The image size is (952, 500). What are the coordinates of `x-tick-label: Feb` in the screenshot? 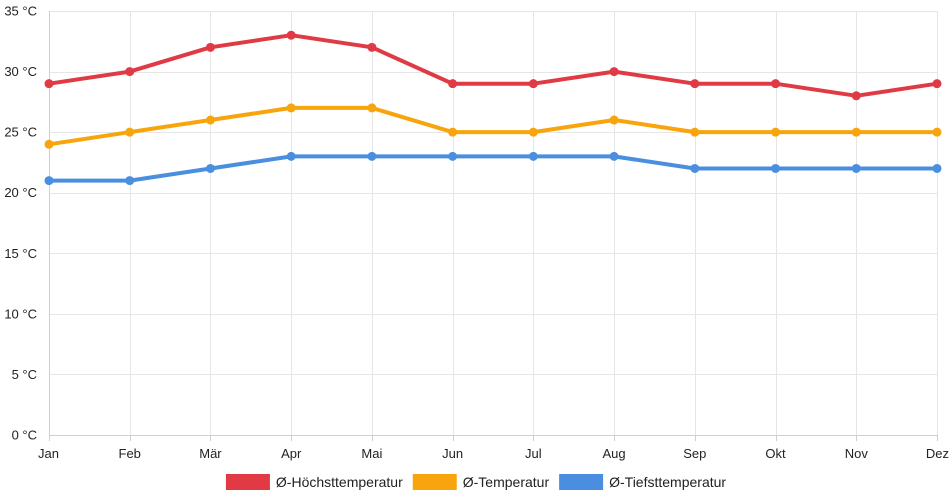 It's located at (130, 453).